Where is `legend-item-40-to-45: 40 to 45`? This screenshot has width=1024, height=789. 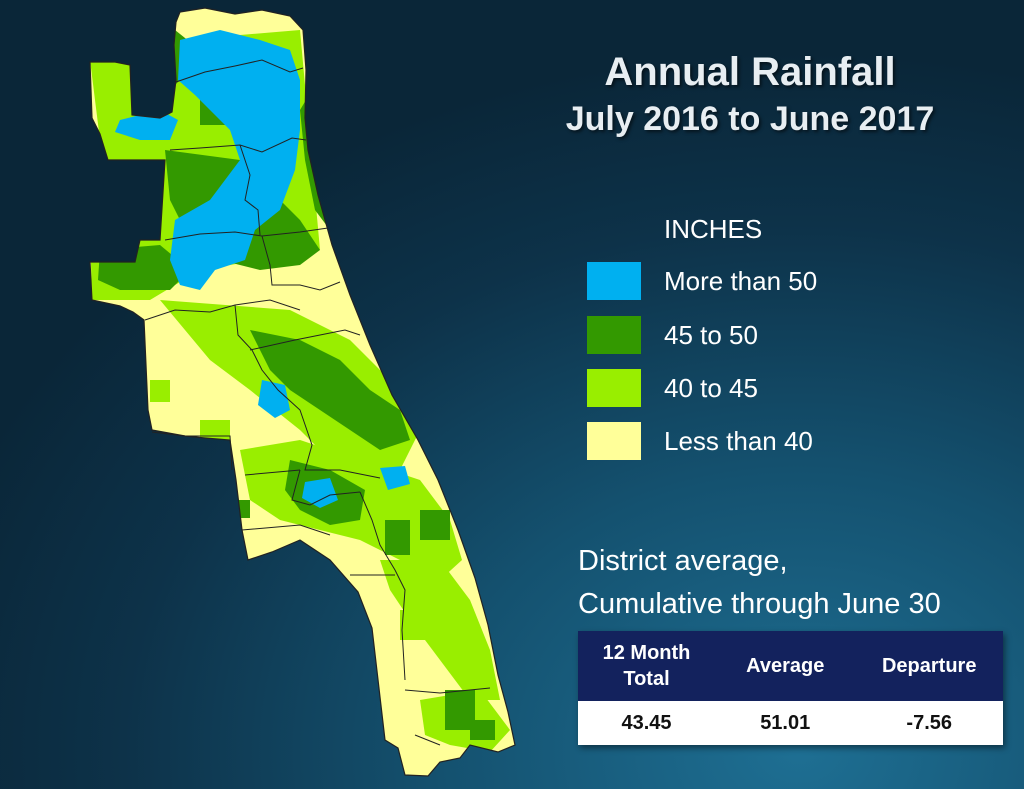 legend-item-40-to-45: 40 to 45 is located at coordinates (787, 389).